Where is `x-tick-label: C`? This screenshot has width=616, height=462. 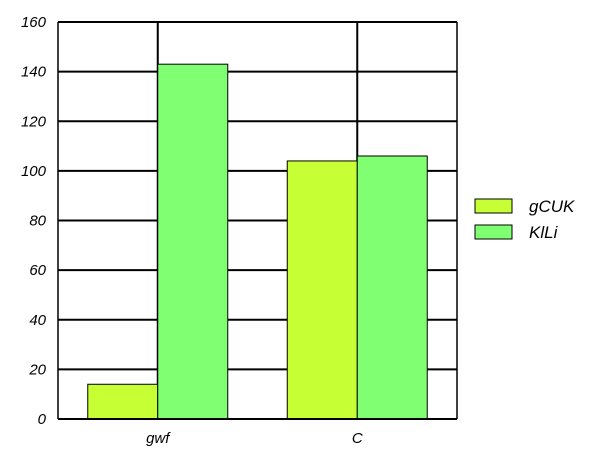
x-tick-label: C is located at coordinates (357, 438).